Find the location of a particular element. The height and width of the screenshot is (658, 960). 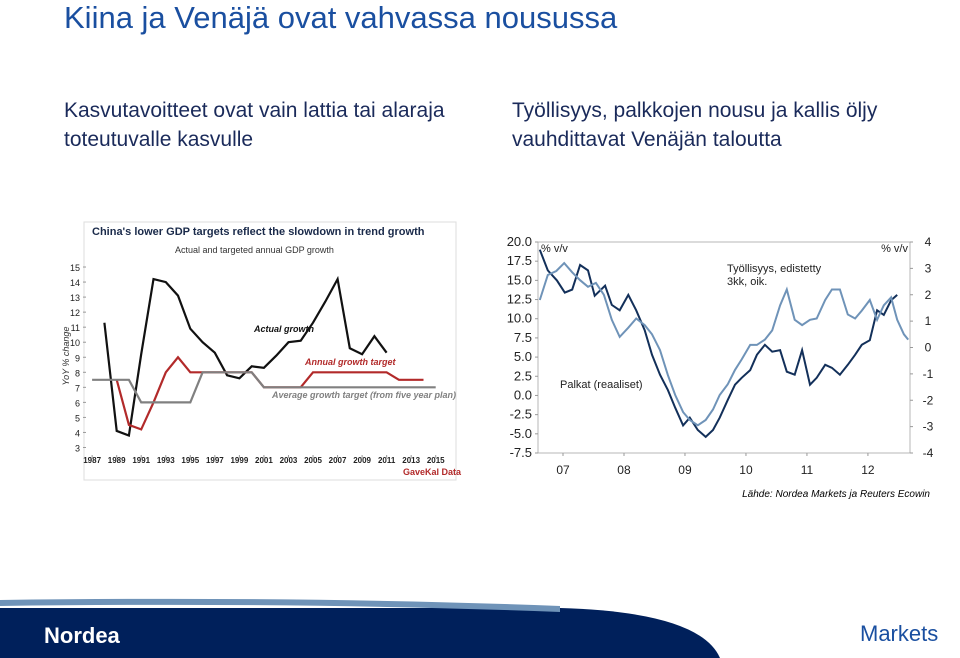

y-tick-label: 10 is located at coordinates (75, 343).